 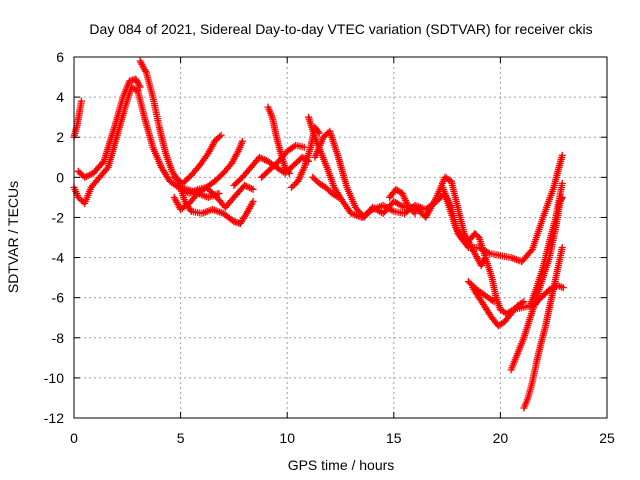 What do you see at coordinates (74, 438) in the screenshot?
I see `x-tick-label: 0` at bounding box center [74, 438].